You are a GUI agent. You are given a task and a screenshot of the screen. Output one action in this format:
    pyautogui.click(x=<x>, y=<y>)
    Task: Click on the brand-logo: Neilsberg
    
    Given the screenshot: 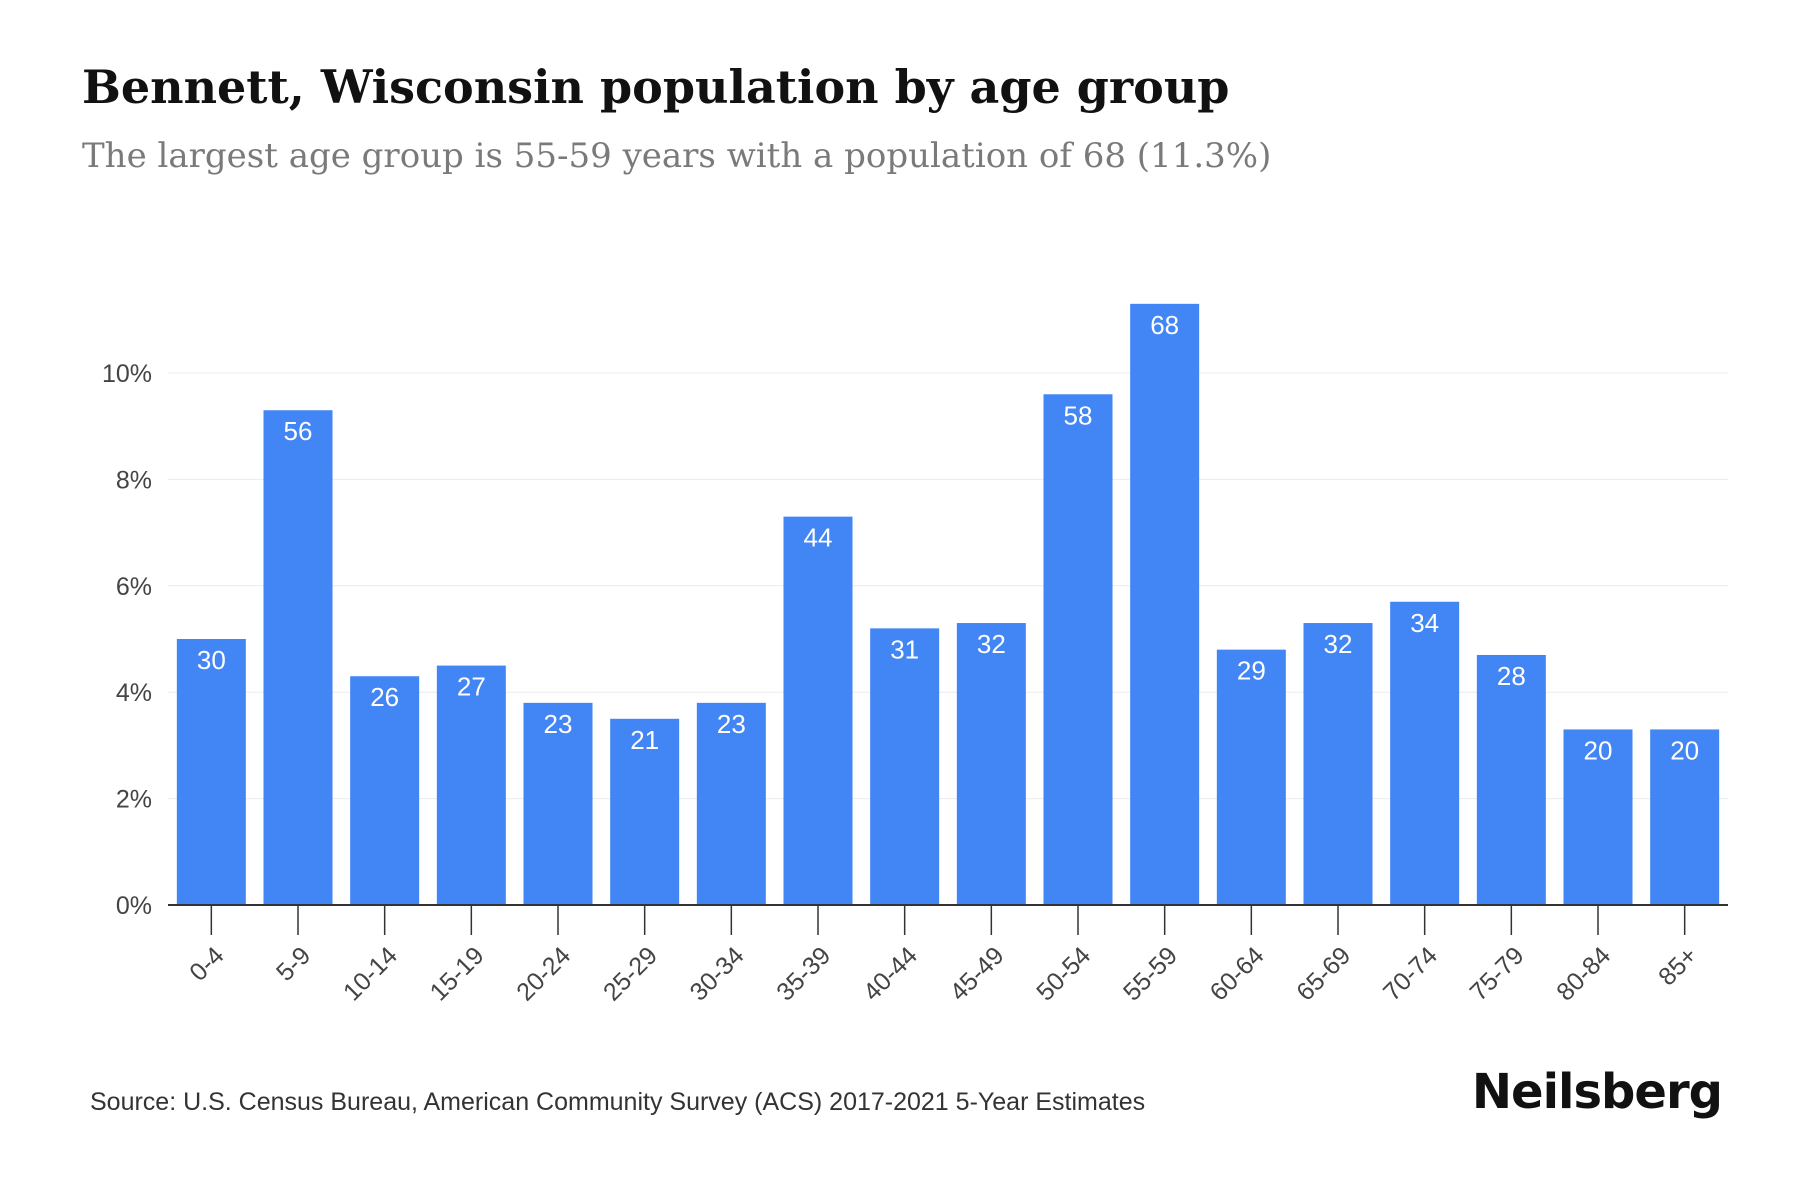 What is the action you would take?
    pyautogui.click(x=1597, y=1092)
    